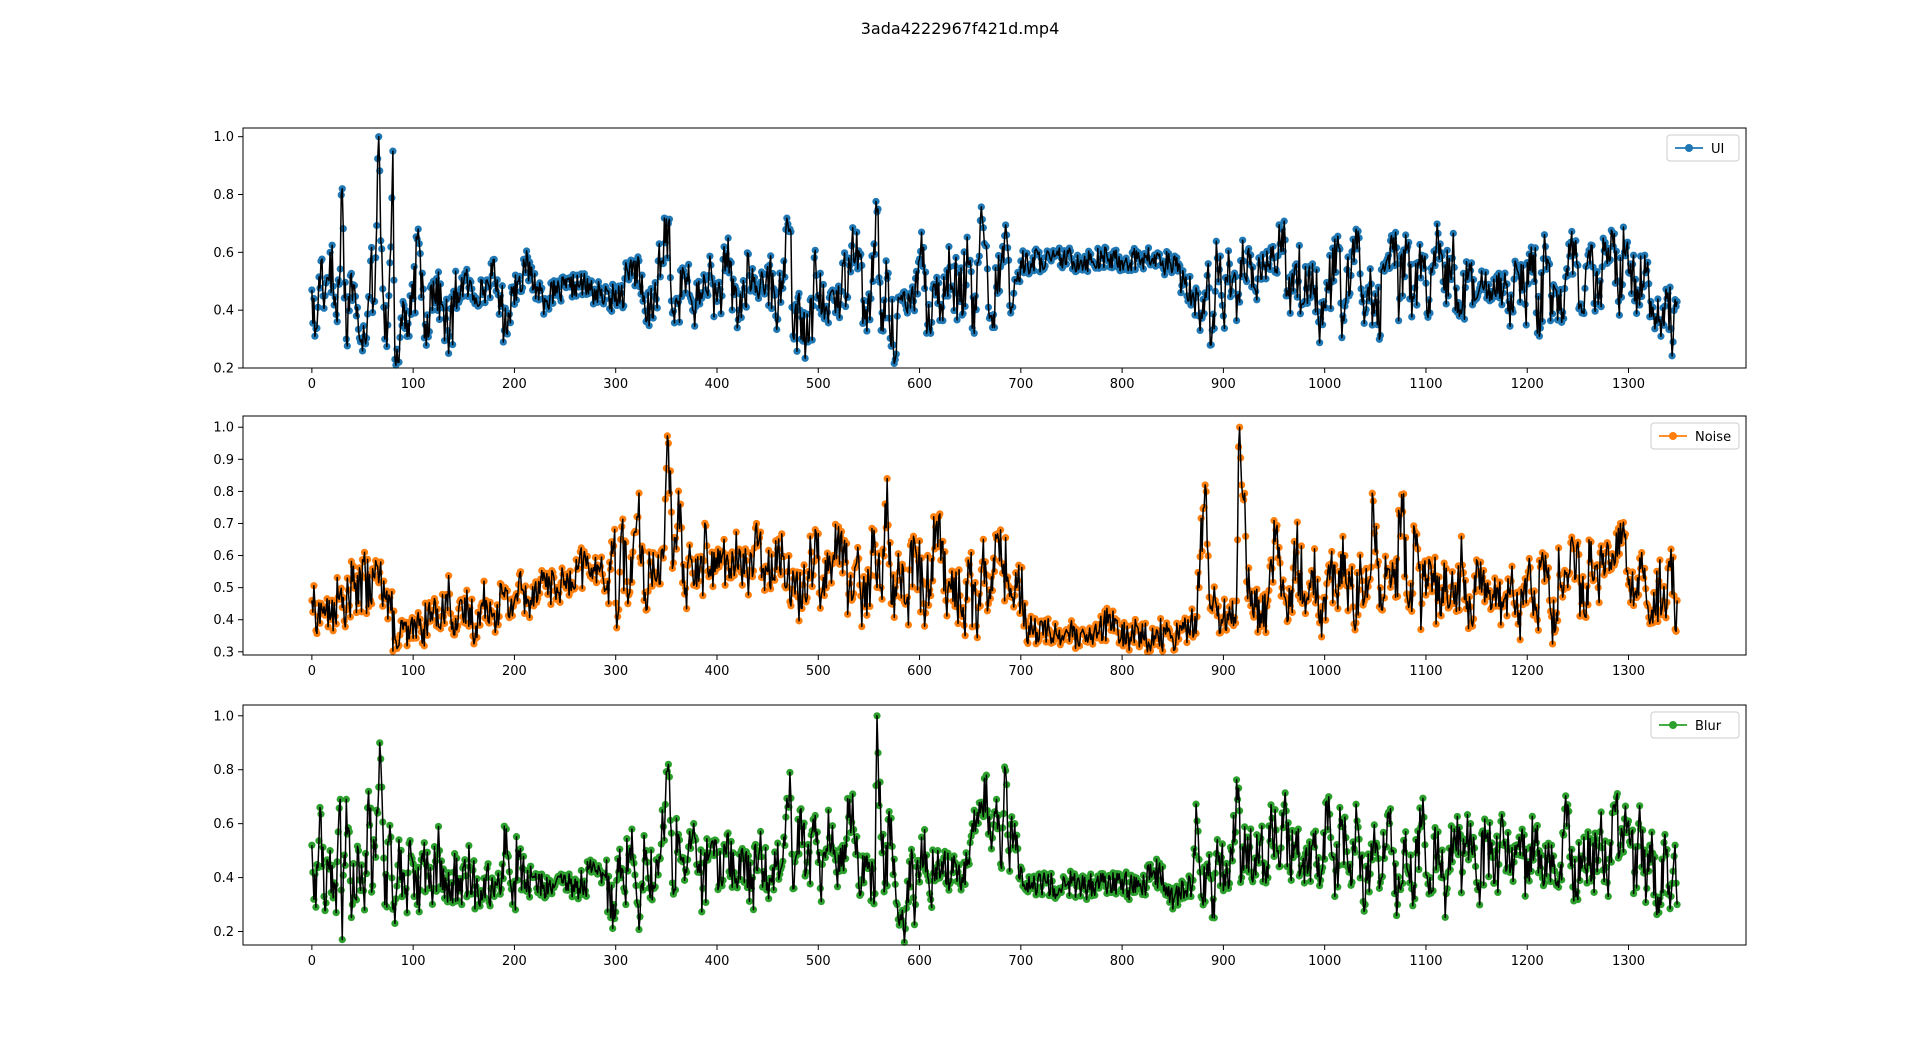 The width and height of the screenshot is (1920, 1054). I want to click on legend: Blur, so click(1695, 725).